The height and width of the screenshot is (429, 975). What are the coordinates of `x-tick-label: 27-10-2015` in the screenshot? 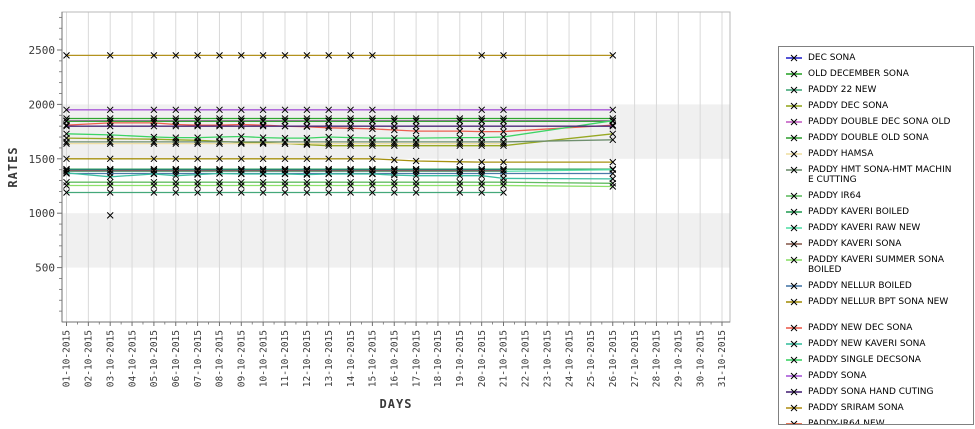 It's located at (635, 358).